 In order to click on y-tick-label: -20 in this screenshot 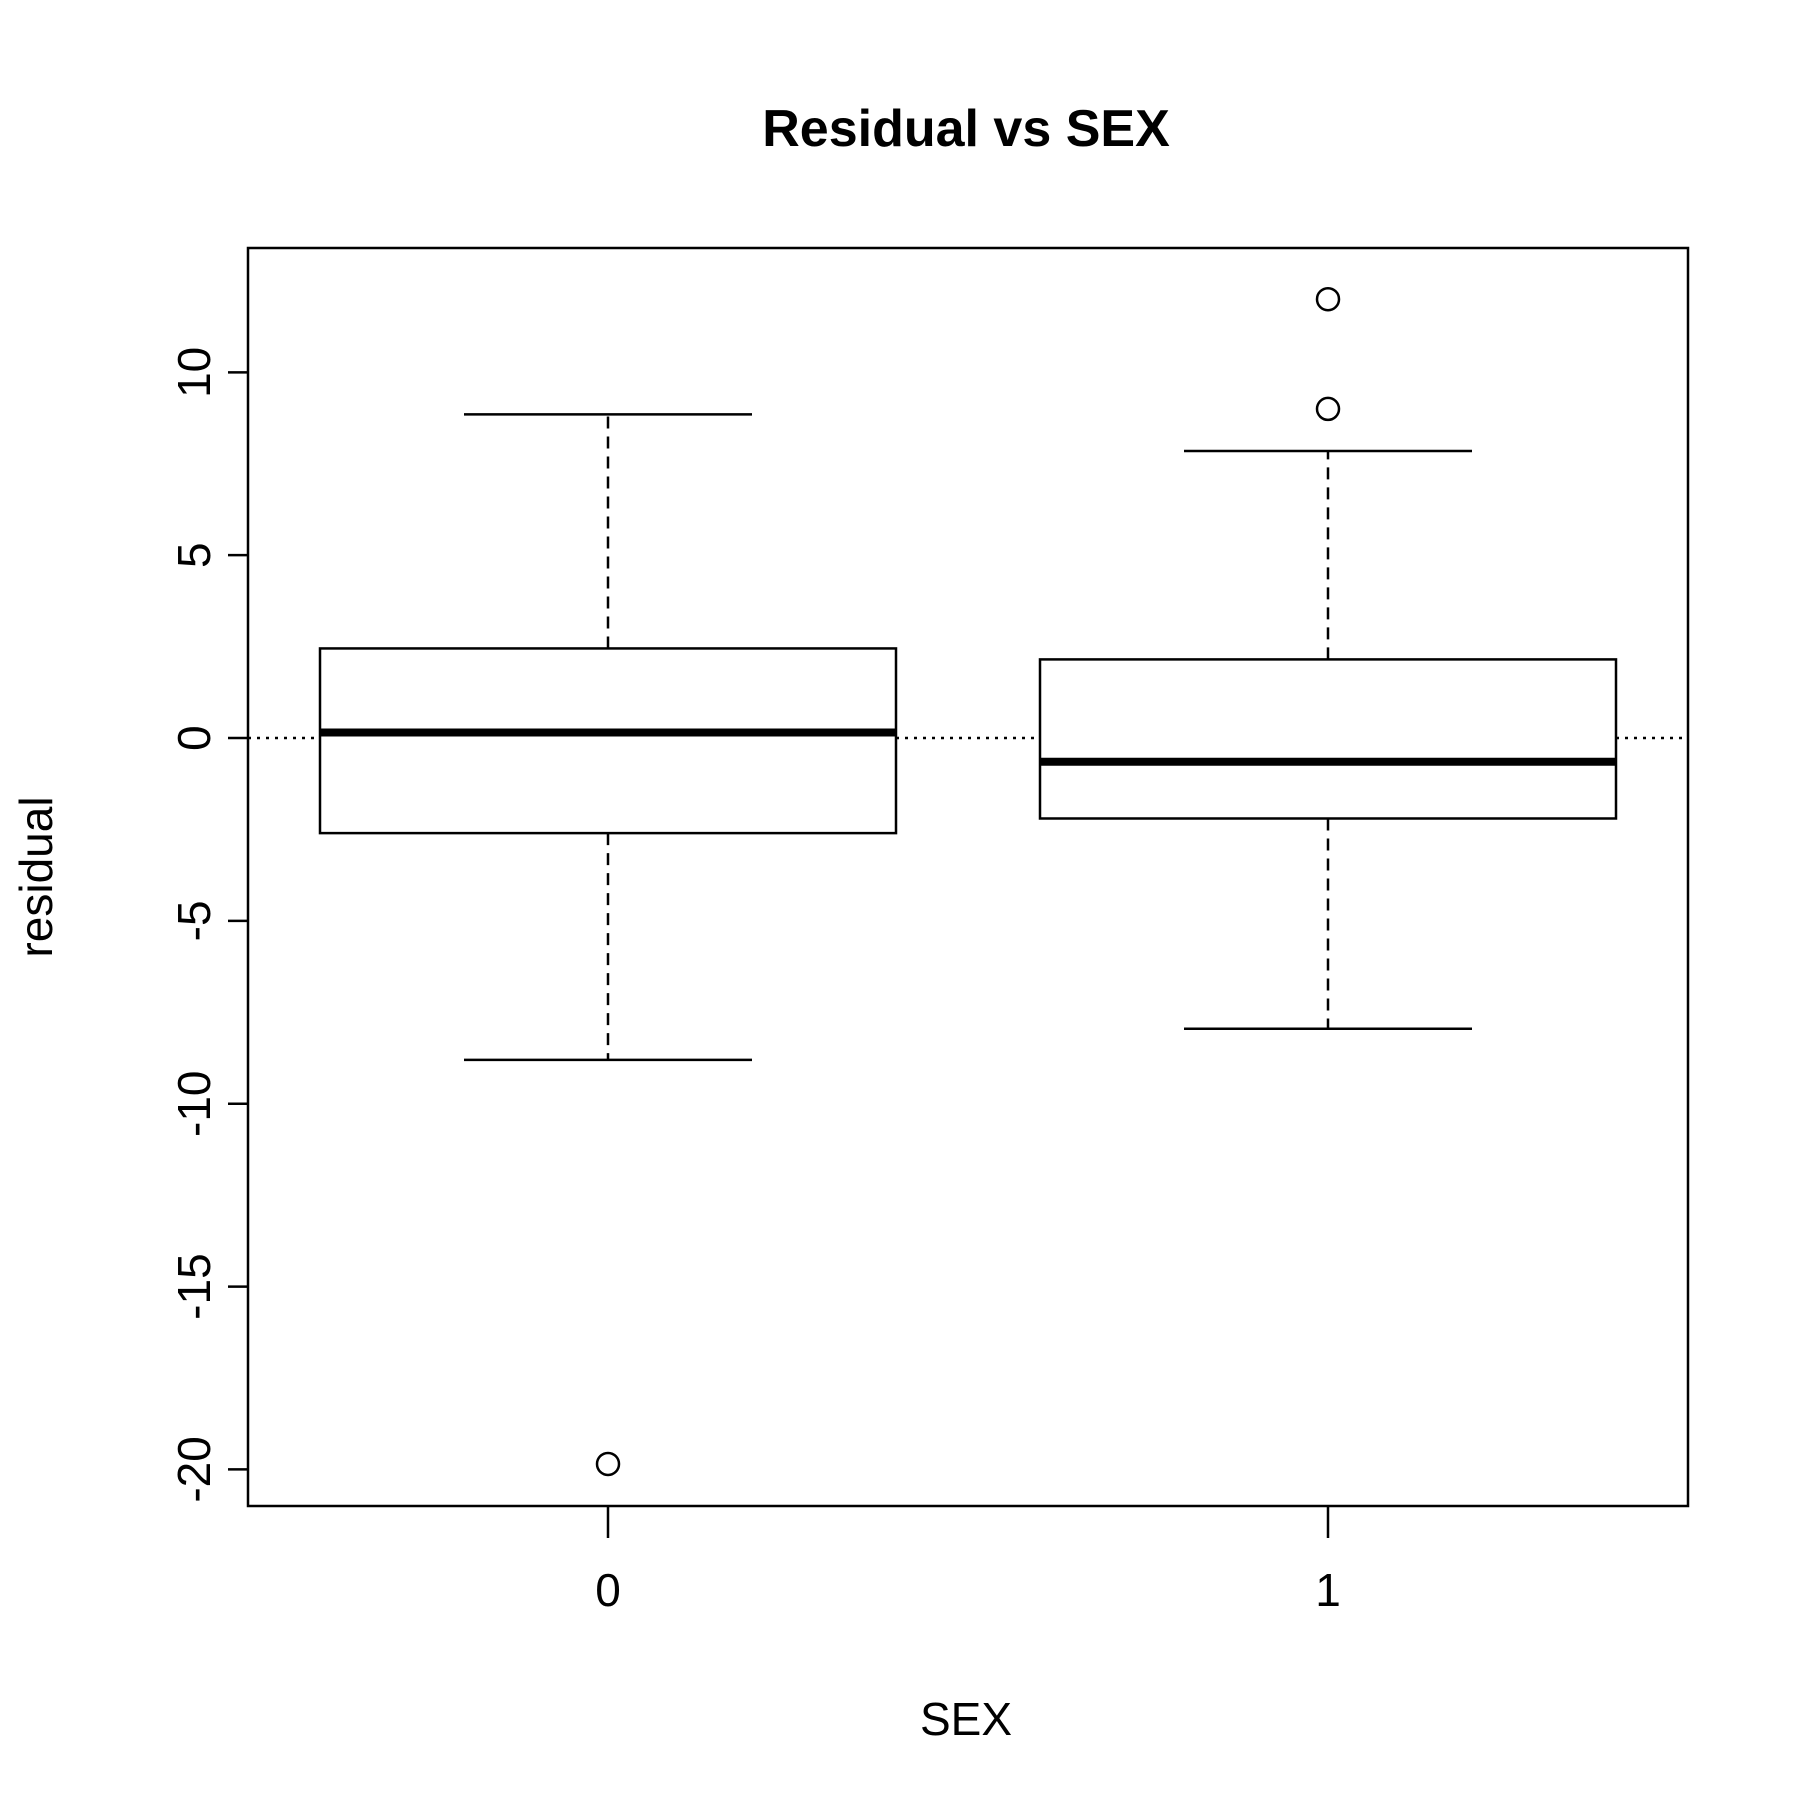, I will do `click(194, 1469)`.